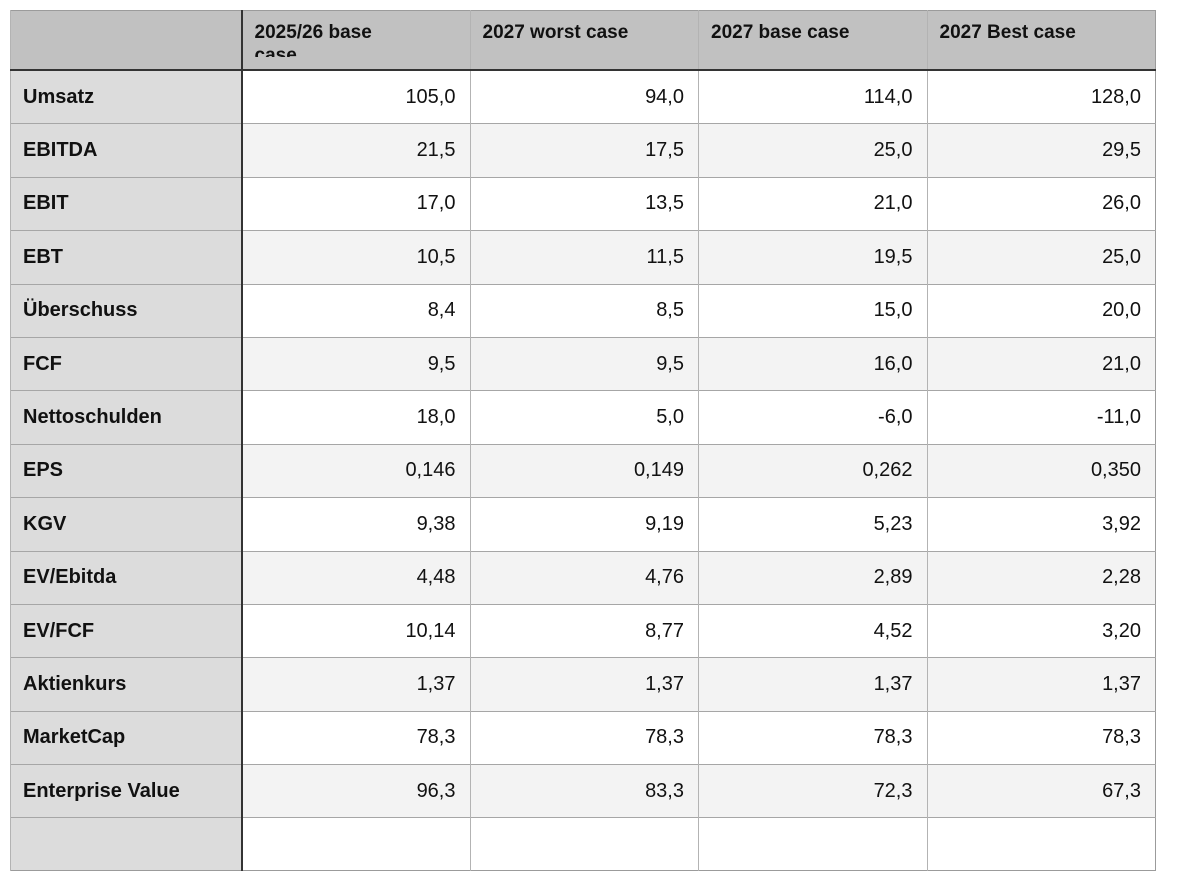 The height and width of the screenshot is (871, 1179). I want to click on cell-2027-worst-case: 94,0, so click(584, 96).